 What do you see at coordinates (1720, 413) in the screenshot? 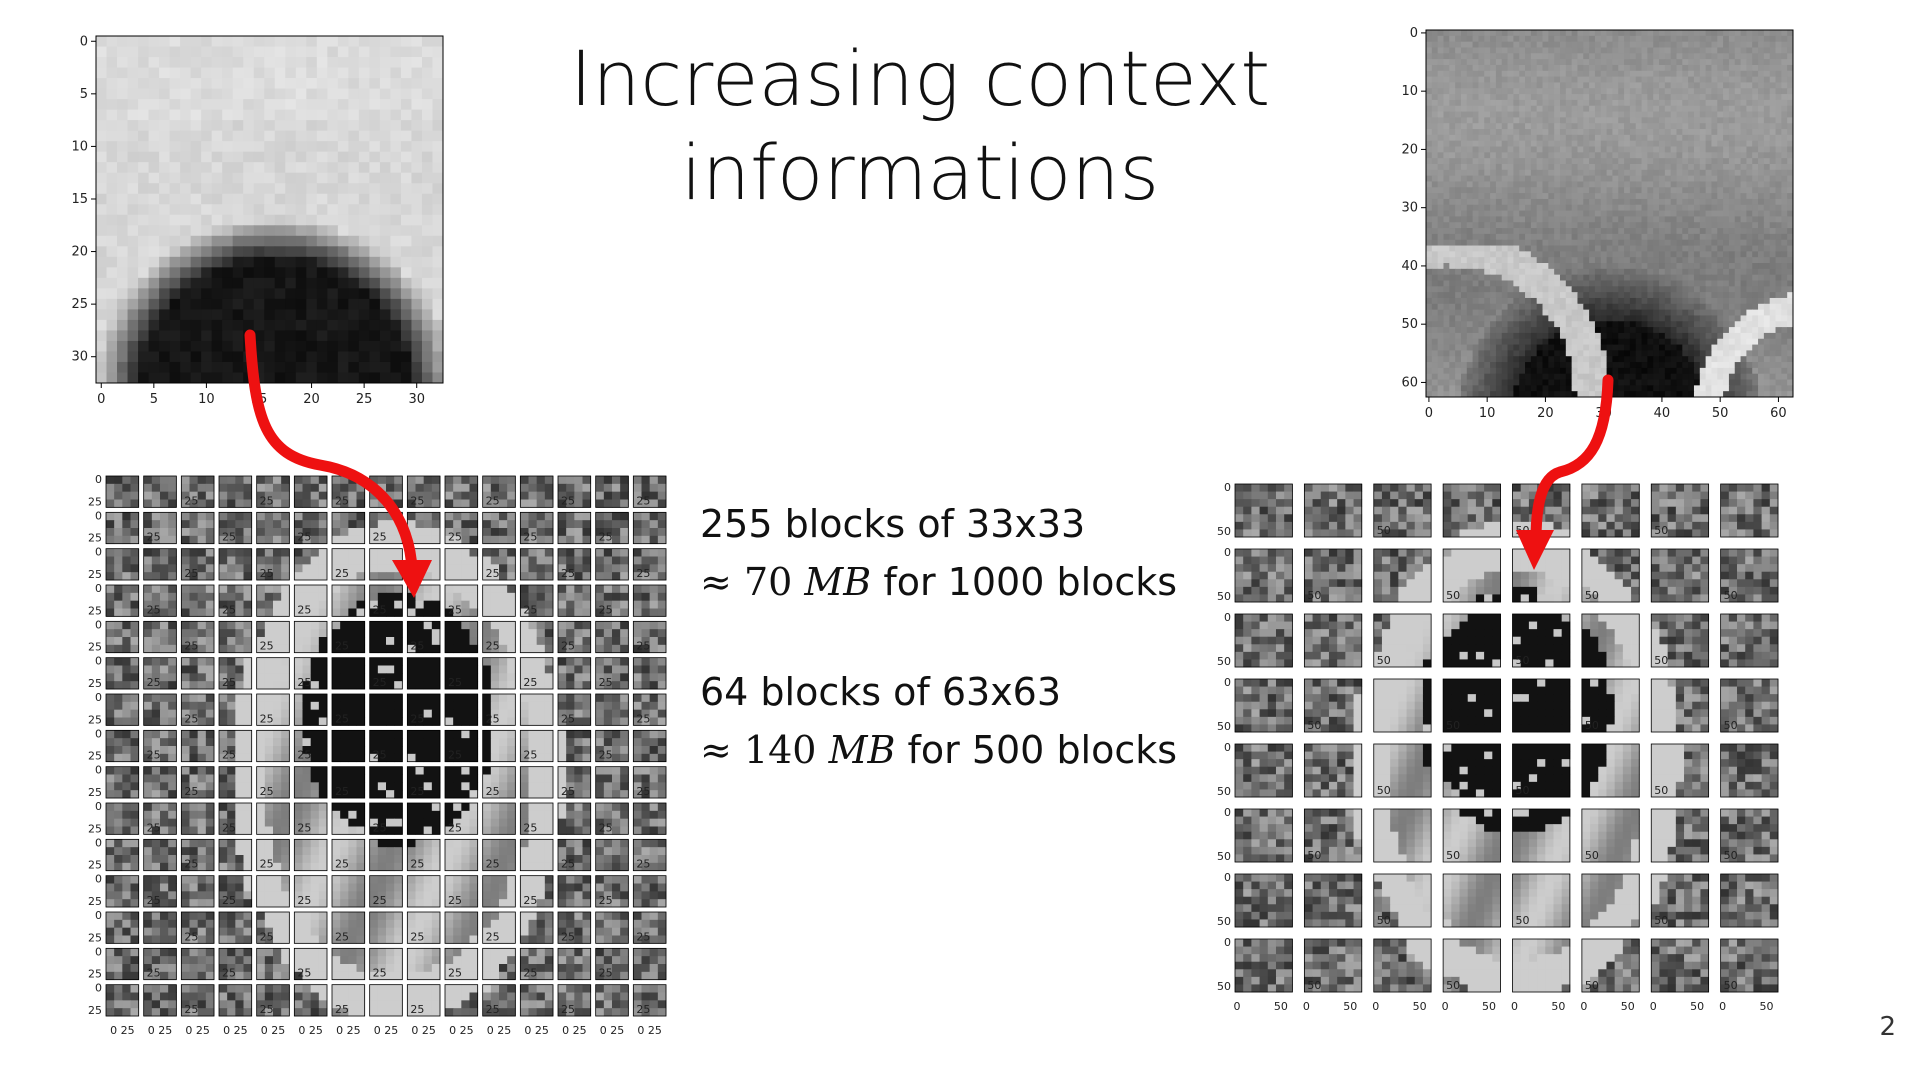
I see `x-tick-label: 50` at bounding box center [1720, 413].